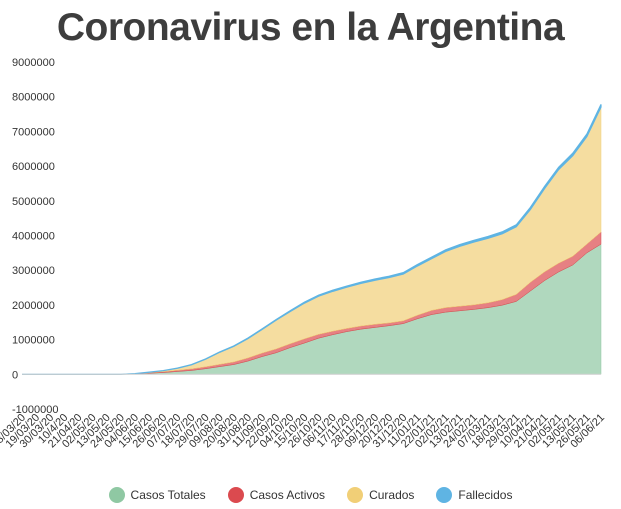 This screenshot has height=509, width=621. What do you see at coordinates (33, 306) in the screenshot?
I see `y-tick-label: 2000000` at bounding box center [33, 306].